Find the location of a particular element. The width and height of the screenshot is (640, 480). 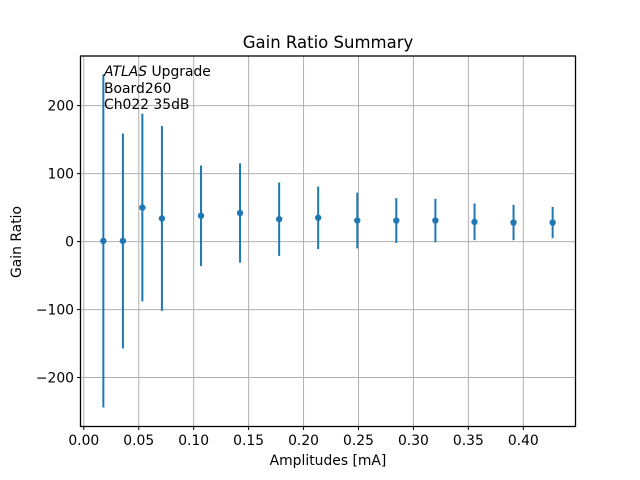

x-tick-label: 0.15 is located at coordinates (248, 441).